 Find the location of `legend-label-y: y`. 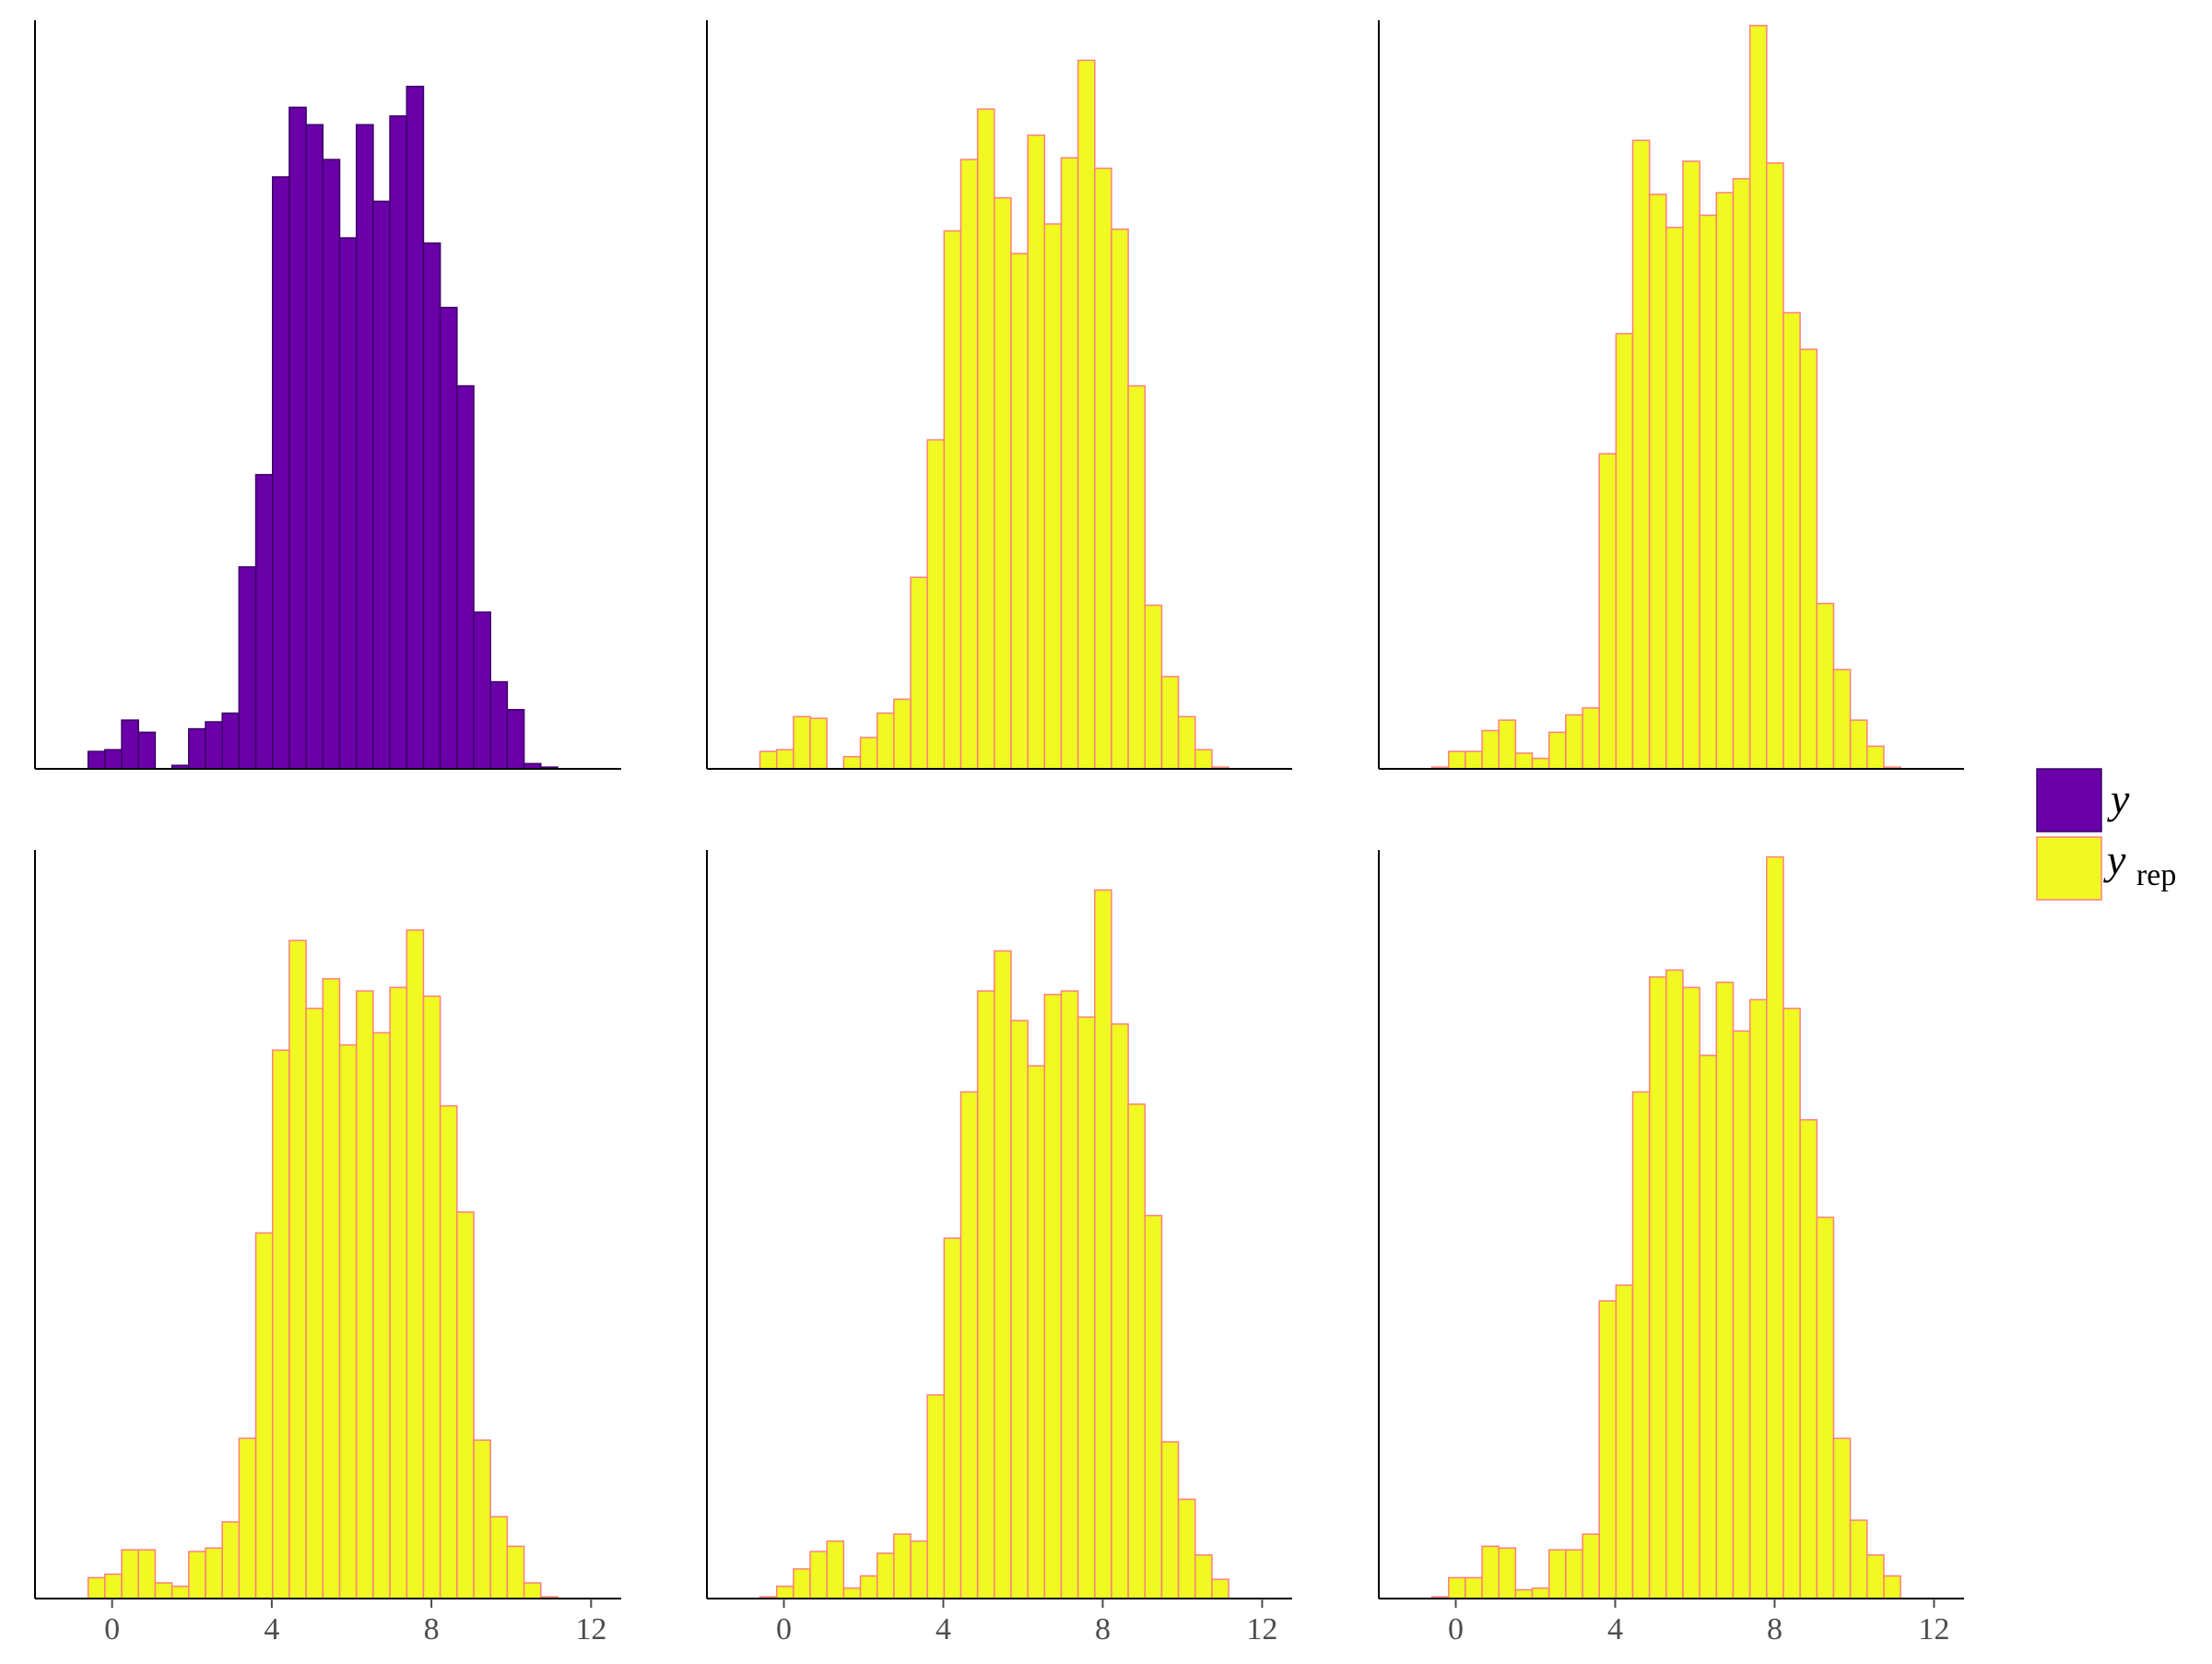

legend-label-y: y is located at coordinates (2118, 798).